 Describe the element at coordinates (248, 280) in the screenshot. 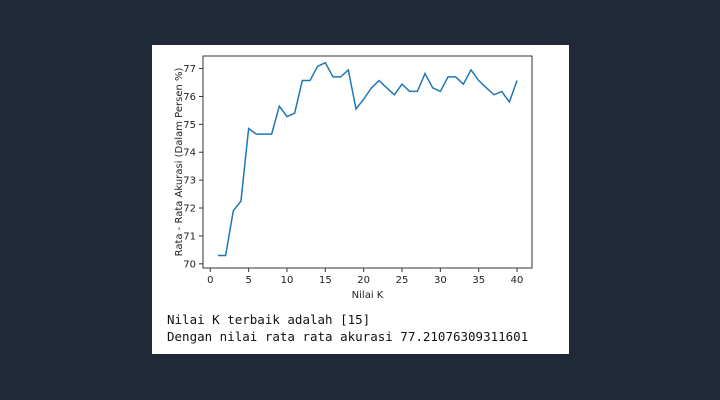

I see `x-tick-label: 5` at that location.